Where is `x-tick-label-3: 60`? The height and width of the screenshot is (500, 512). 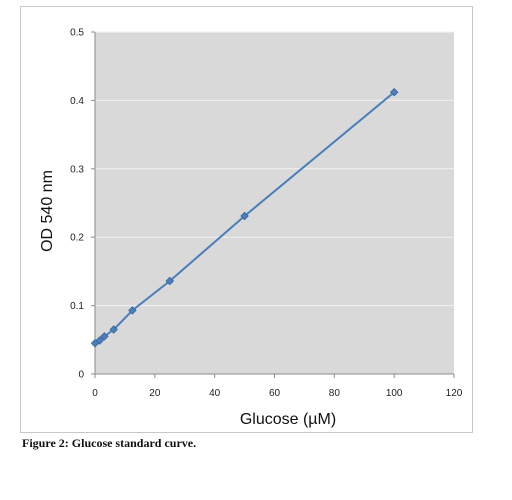
x-tick-label-3: 60 is located at coordinates (275, 393).